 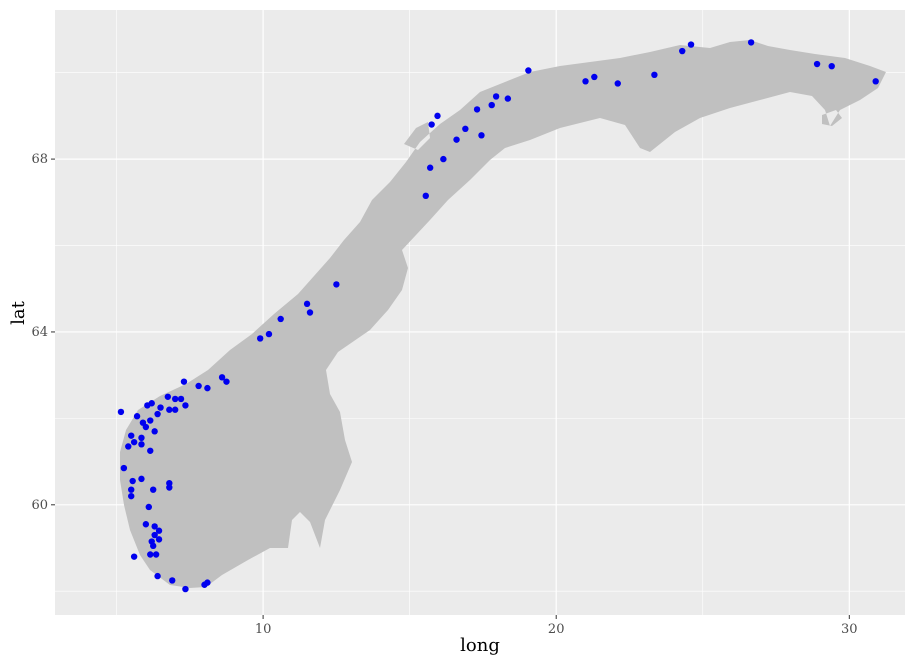 I want to click on y-tick-label: 68, so click(x=39, y=159).